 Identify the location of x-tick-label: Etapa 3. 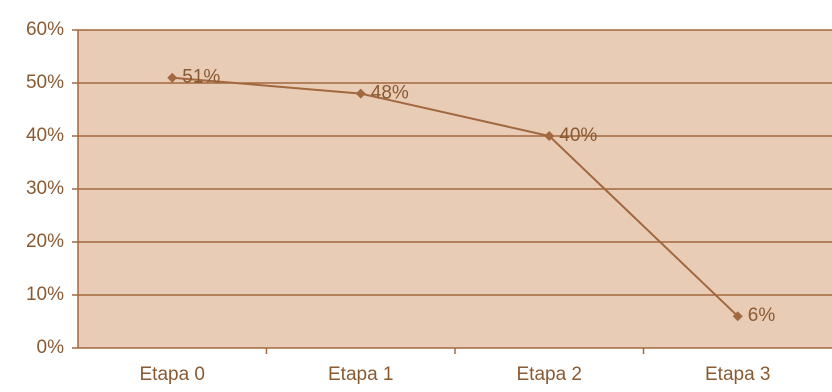
(738, 374).